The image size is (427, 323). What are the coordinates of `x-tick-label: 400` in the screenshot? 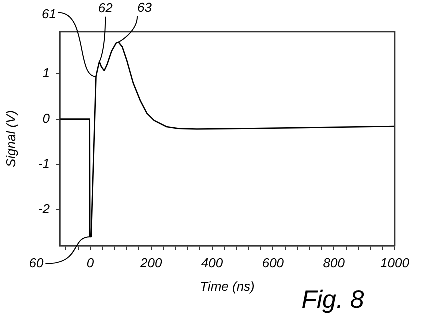 It's located at (212, 262).